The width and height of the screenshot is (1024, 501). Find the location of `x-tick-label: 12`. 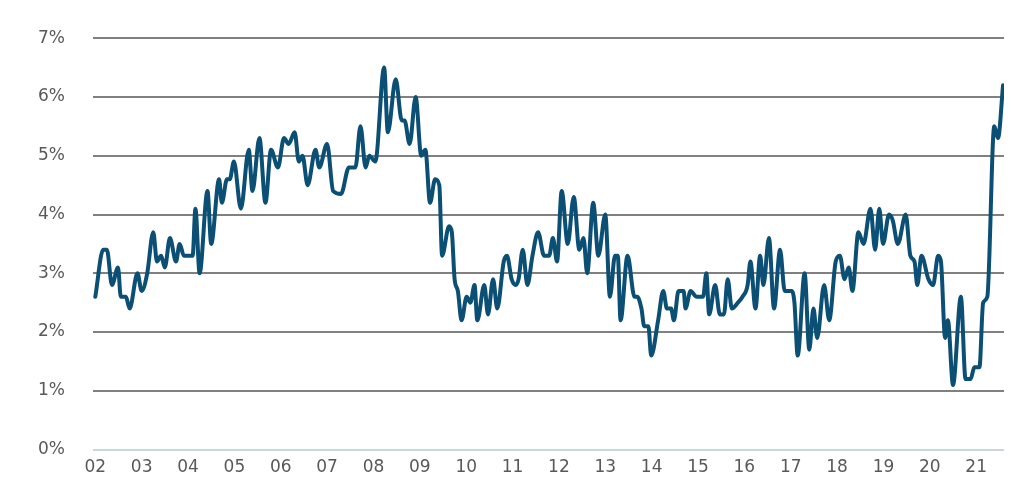

x-tick-label: 12 is located at coordinates (559, 466).